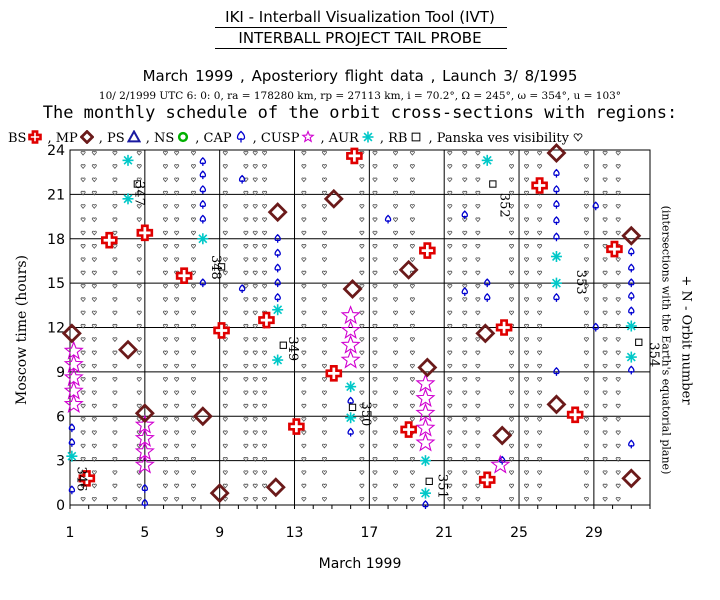  Describe the element at coordinates (144, 533) in the screenshot. I see `x-tick-label: 5` at that location.